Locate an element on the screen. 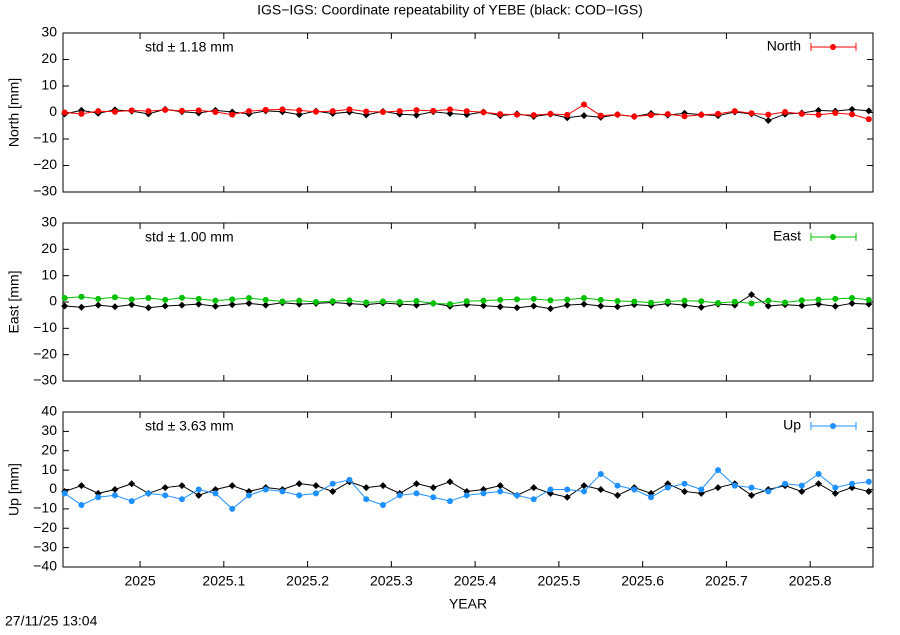 The height and width of the screenshot is (635, 900). y-axis-label: North [mm] is located at coordinates (14, 112).